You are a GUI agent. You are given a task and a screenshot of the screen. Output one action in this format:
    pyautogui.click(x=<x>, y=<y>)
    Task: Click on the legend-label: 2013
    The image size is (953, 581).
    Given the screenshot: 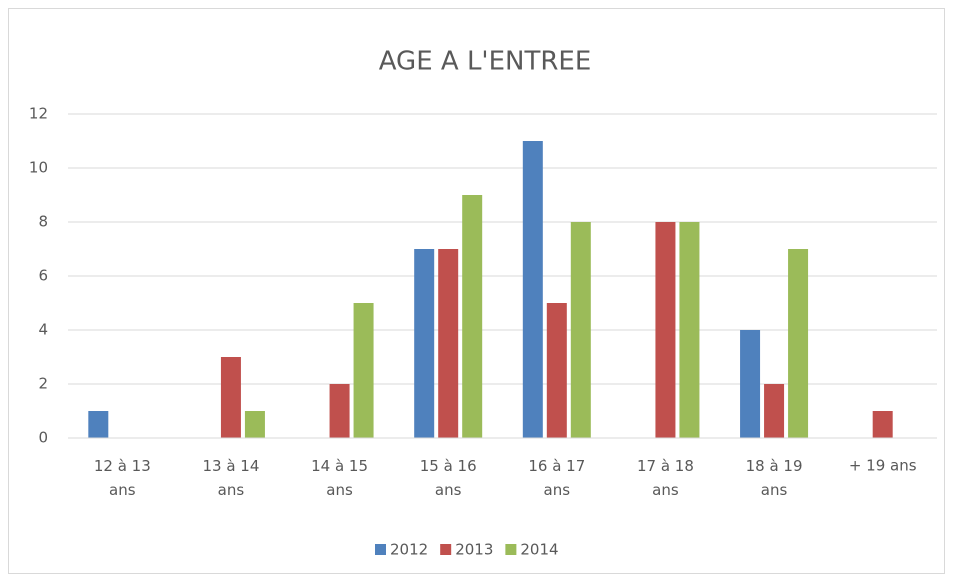 What is the action you would take?
    pyautogui.click(x=474, y=550)
    